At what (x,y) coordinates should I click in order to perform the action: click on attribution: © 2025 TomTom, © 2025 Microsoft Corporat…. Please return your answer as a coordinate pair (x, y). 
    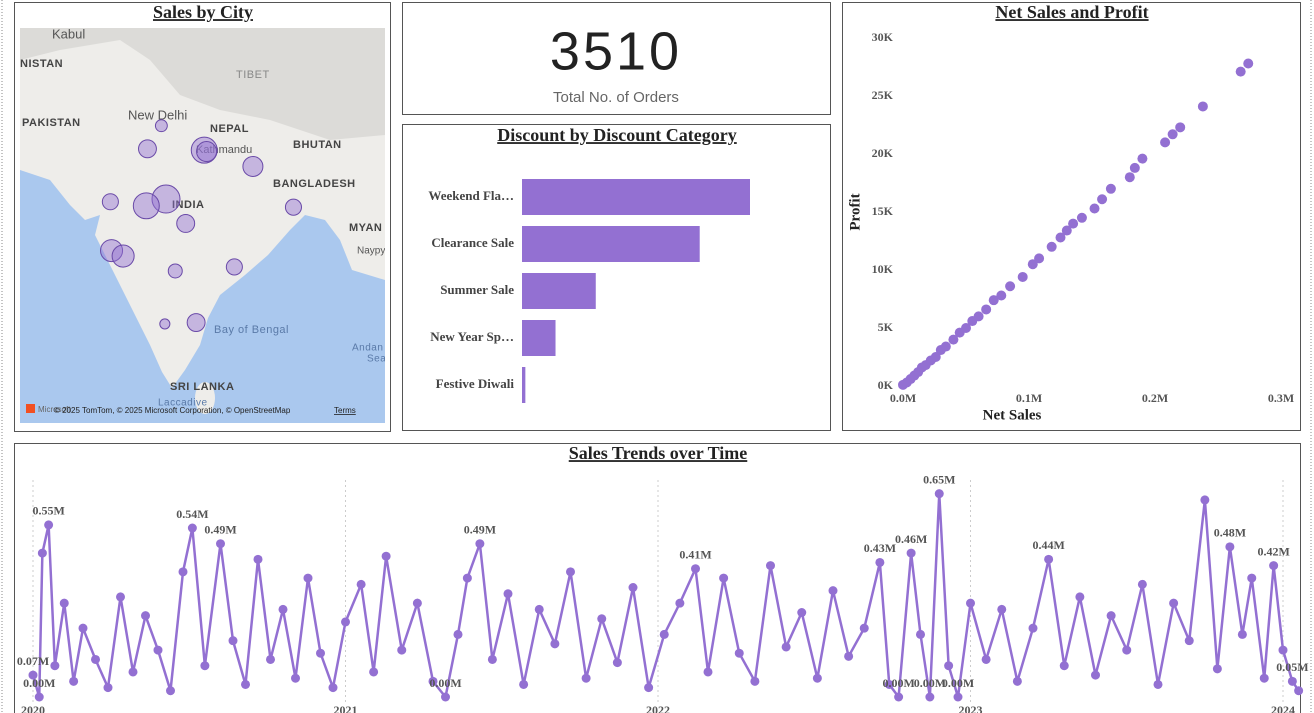
    Looking at the image, I should click on (172, 410).